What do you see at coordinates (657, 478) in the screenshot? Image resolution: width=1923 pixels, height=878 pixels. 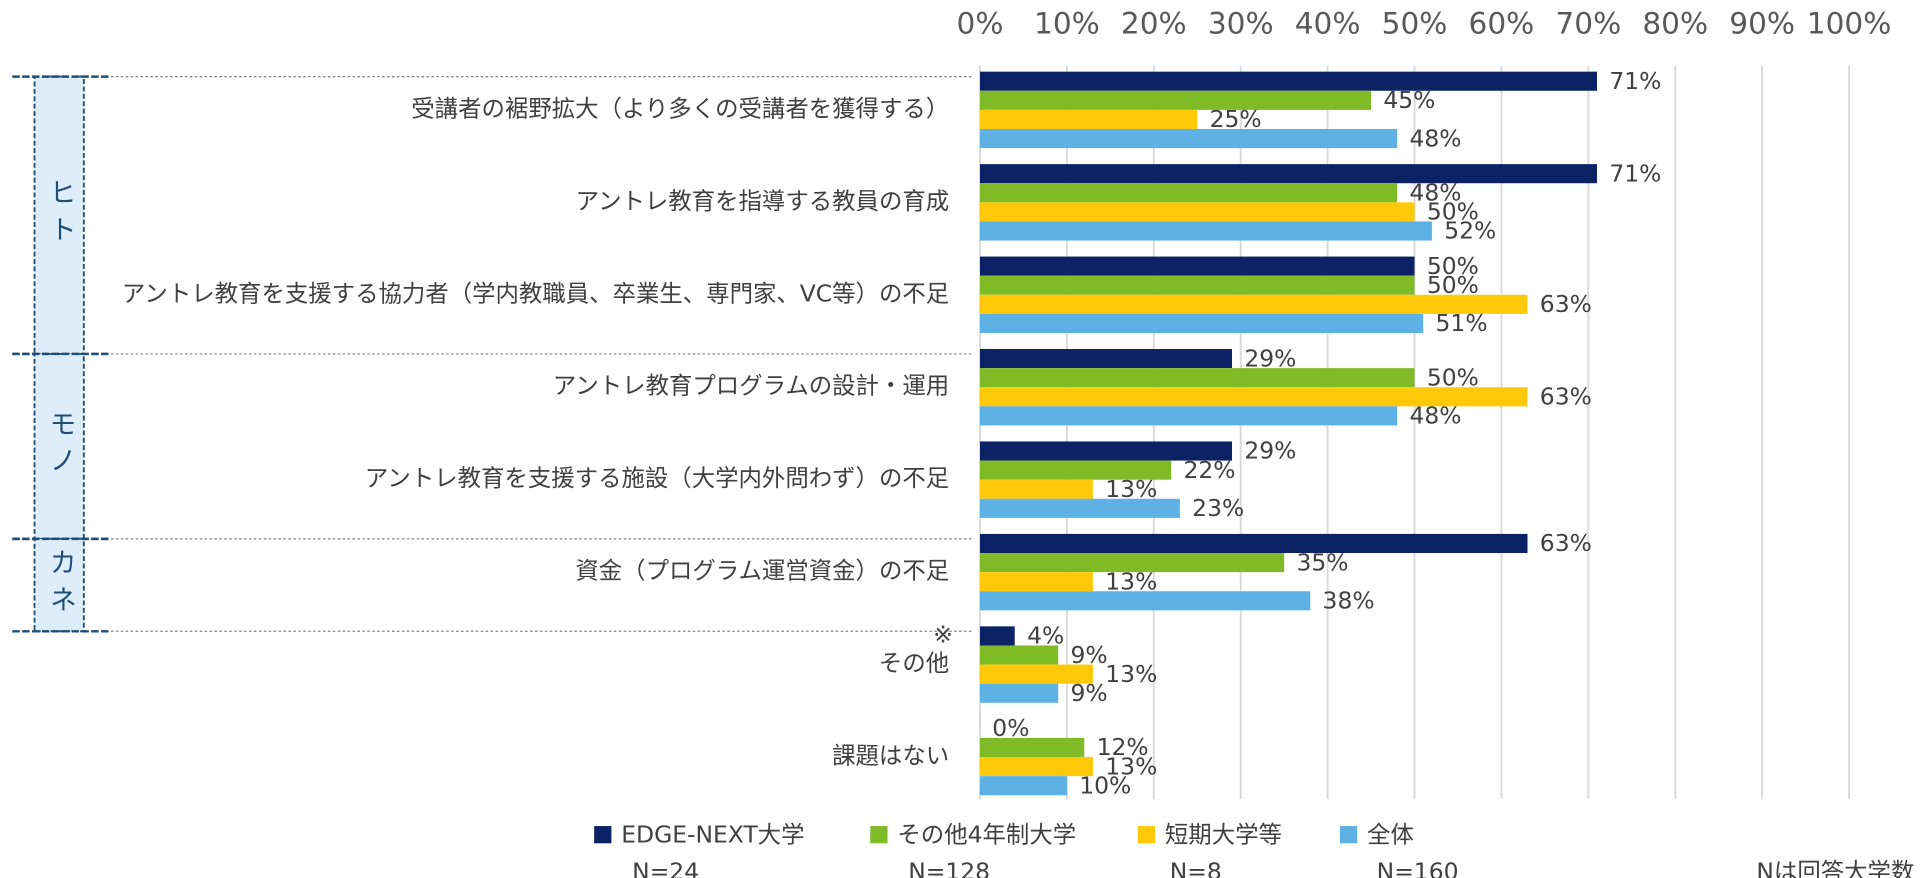 I see `category-label: アントレ教育を支援する施設（大学内外問わず）の不足` at bounding box center [657, 478].